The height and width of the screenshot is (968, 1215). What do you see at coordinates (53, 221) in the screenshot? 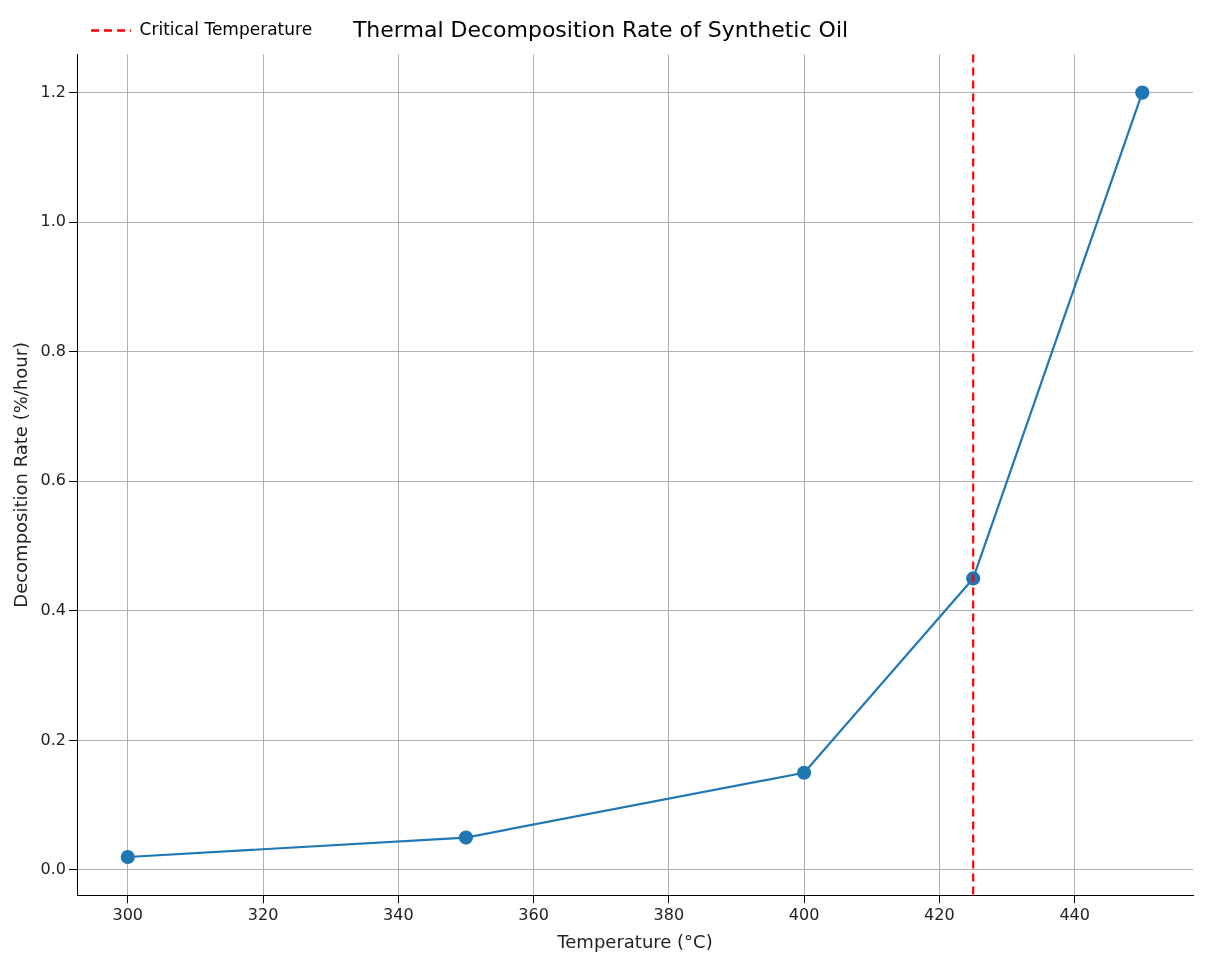
I see `y-tick-label: 1.0` at bounding box center [53, 221].